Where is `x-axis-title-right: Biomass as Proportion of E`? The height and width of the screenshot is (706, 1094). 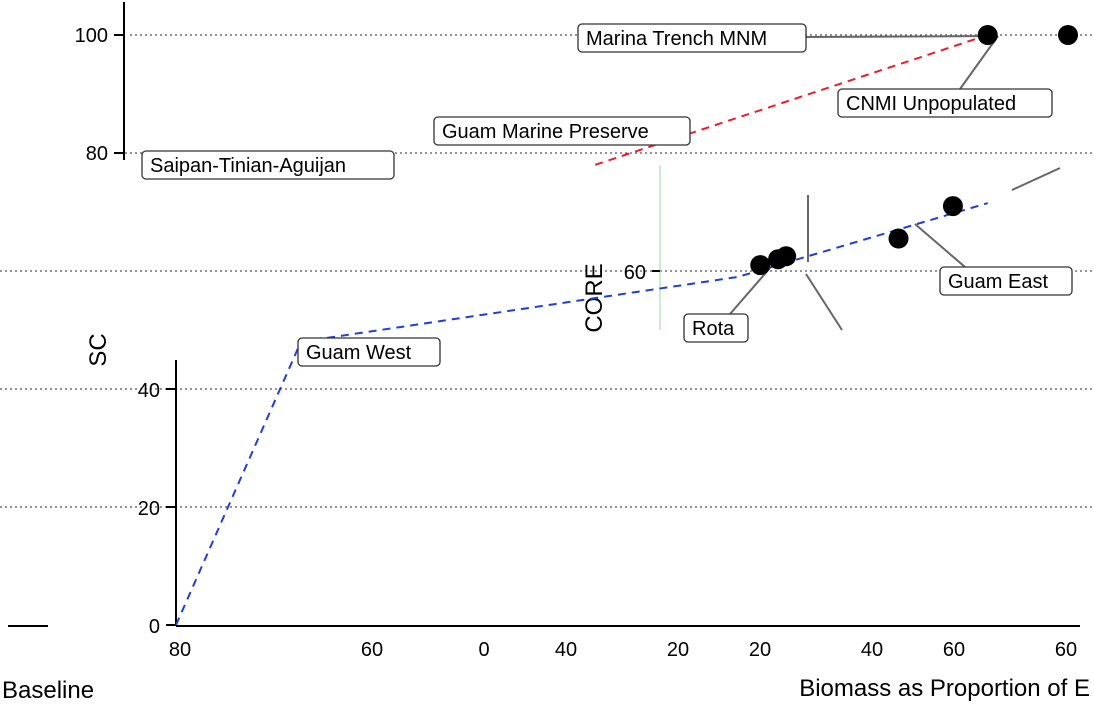
x-axis-title-right: Biomass as Proportion of E is located at coordinates (944, 688).